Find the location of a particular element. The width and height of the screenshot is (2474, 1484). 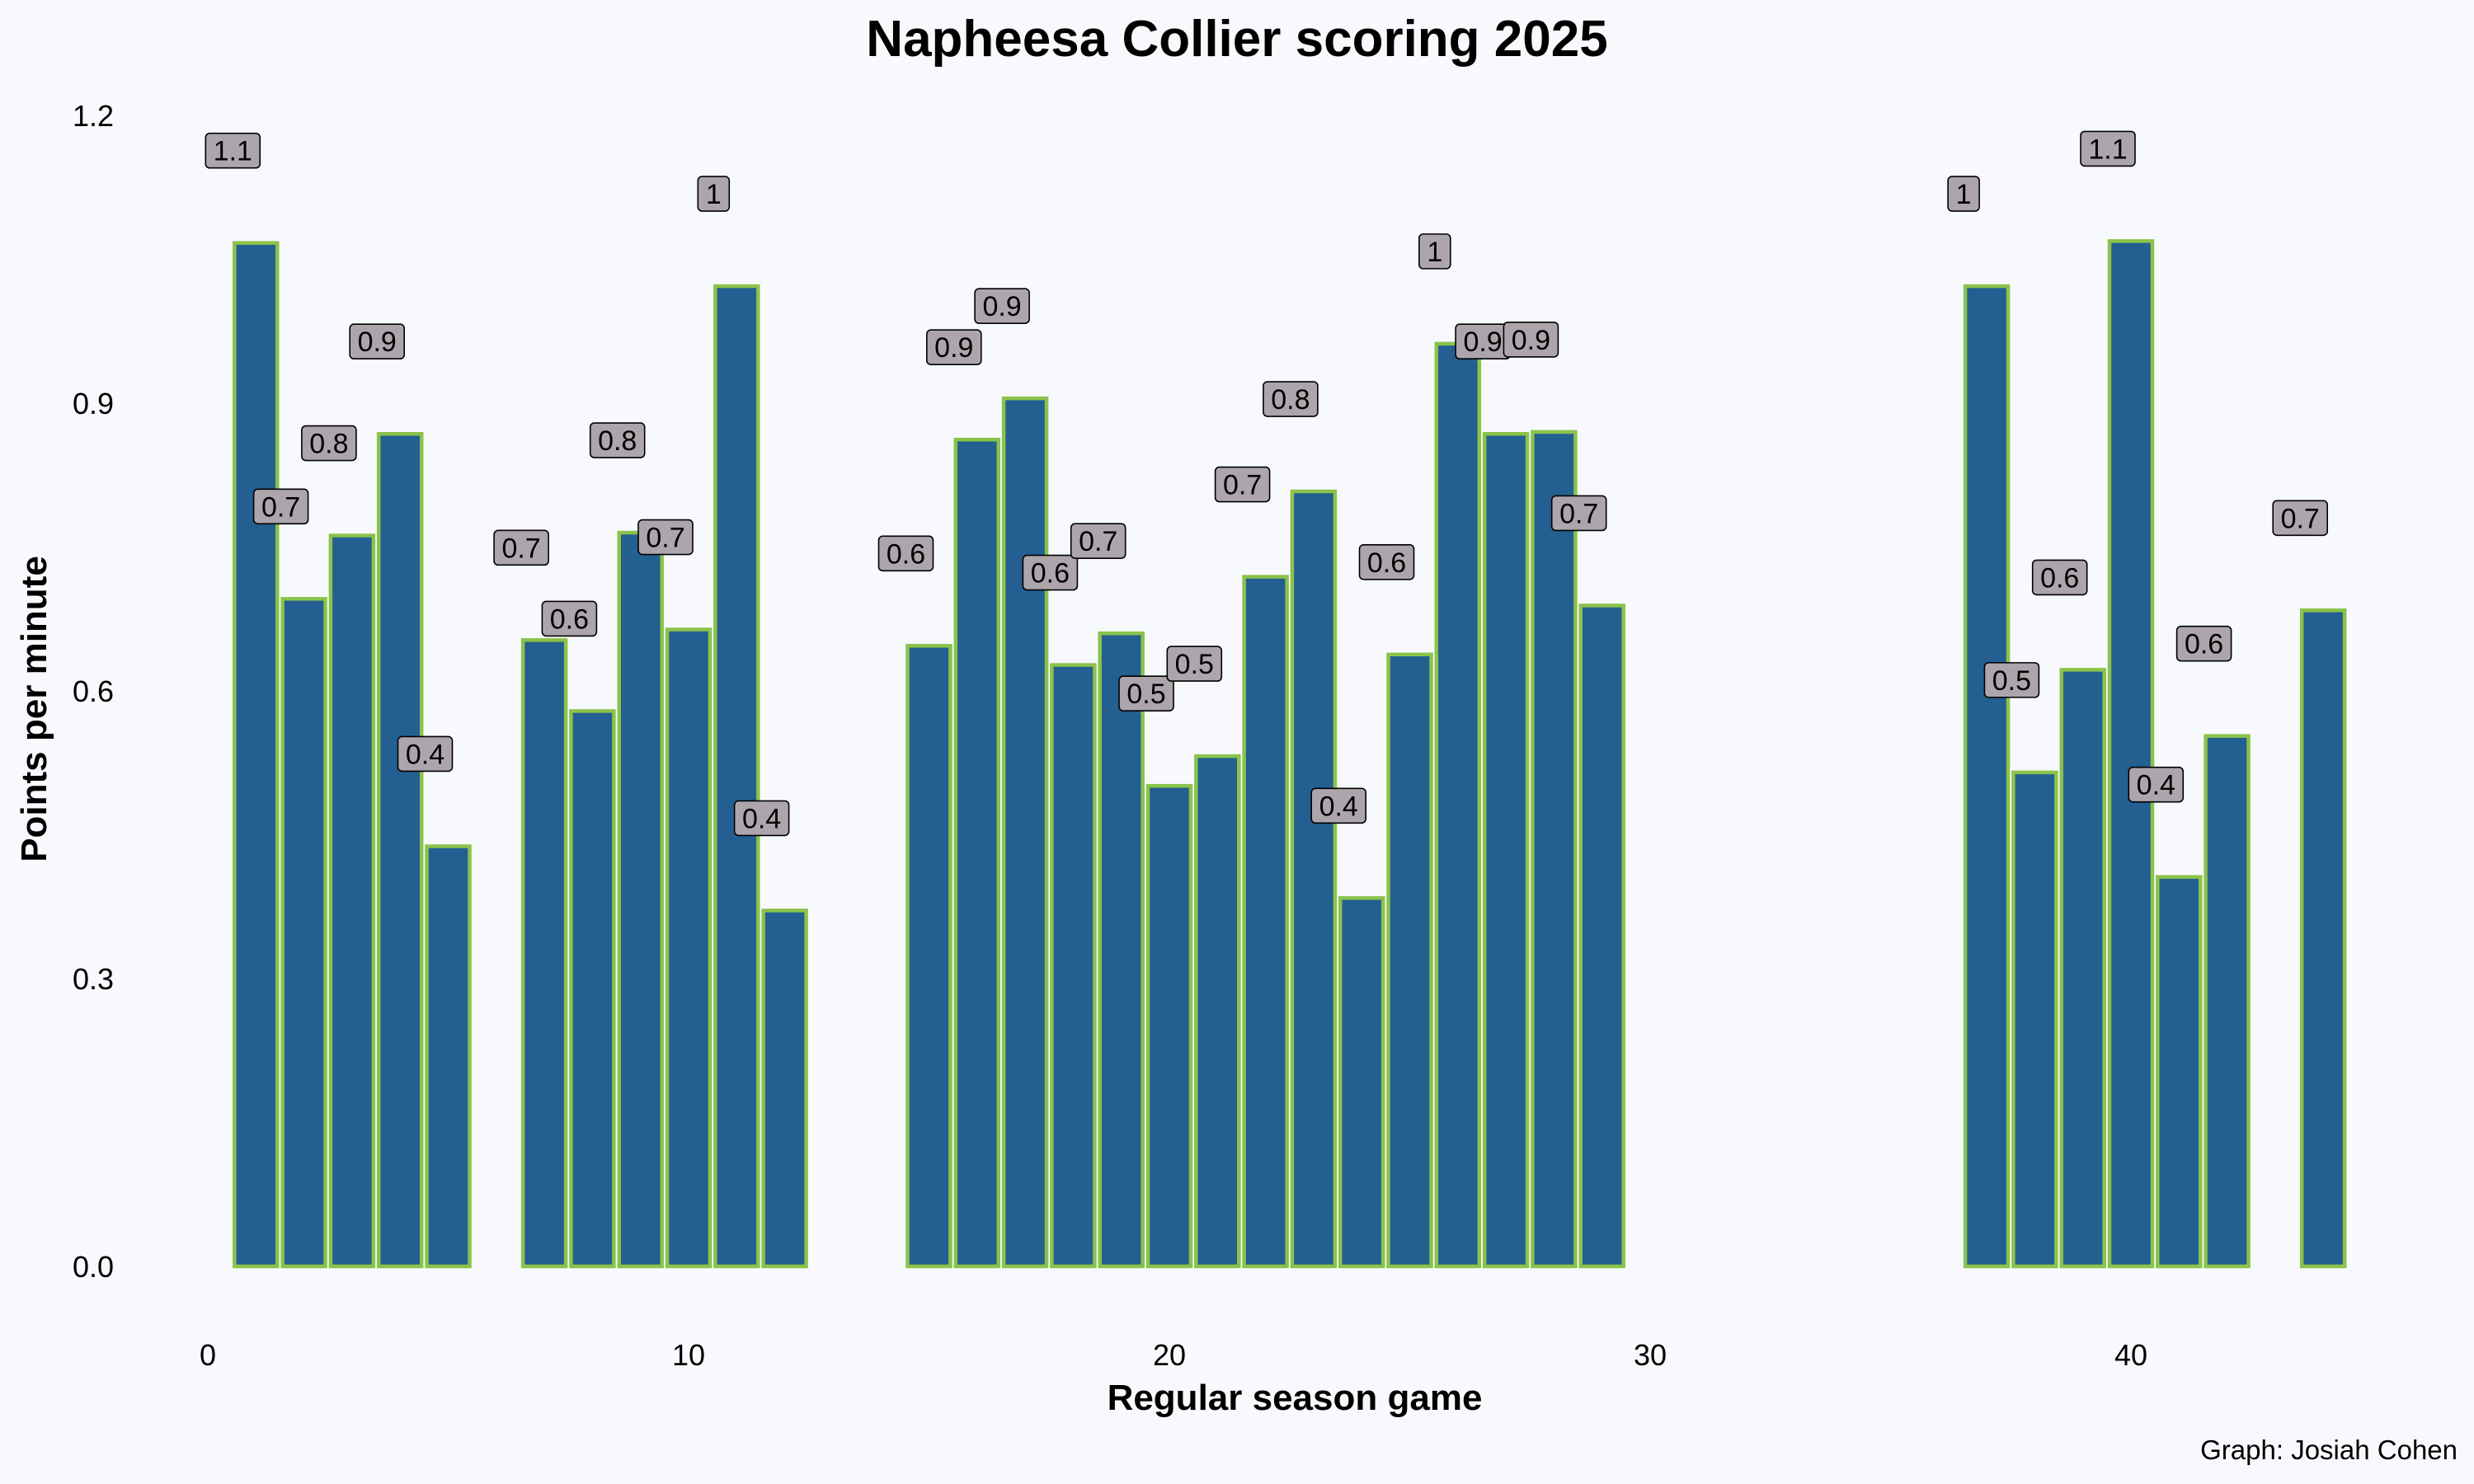

data-label-text: 1.1 is located at coordinates (2107, 149).